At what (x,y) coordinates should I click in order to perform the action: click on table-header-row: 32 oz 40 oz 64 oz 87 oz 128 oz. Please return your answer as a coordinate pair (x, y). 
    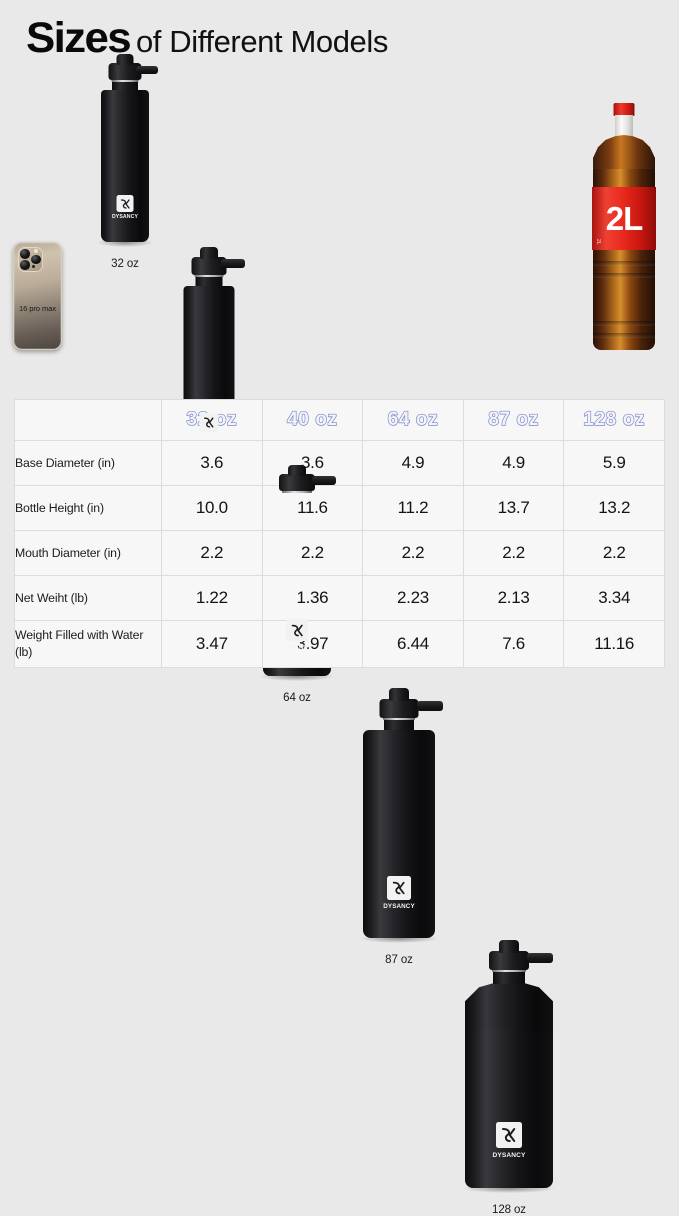
    Looking at the image, I should click on (339, 420).